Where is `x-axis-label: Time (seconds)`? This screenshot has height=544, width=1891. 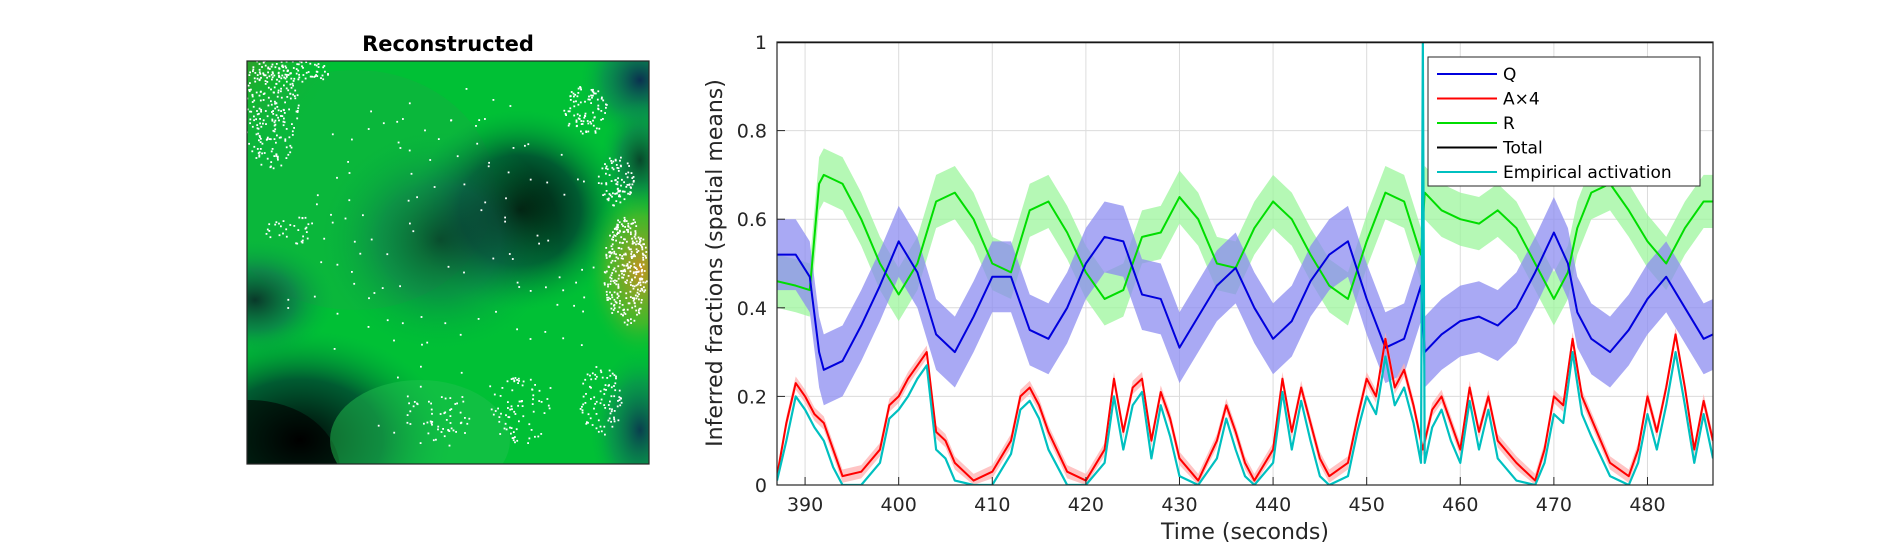 x-axis-label: Time (seconds) is located at coordinates (1244, 532).